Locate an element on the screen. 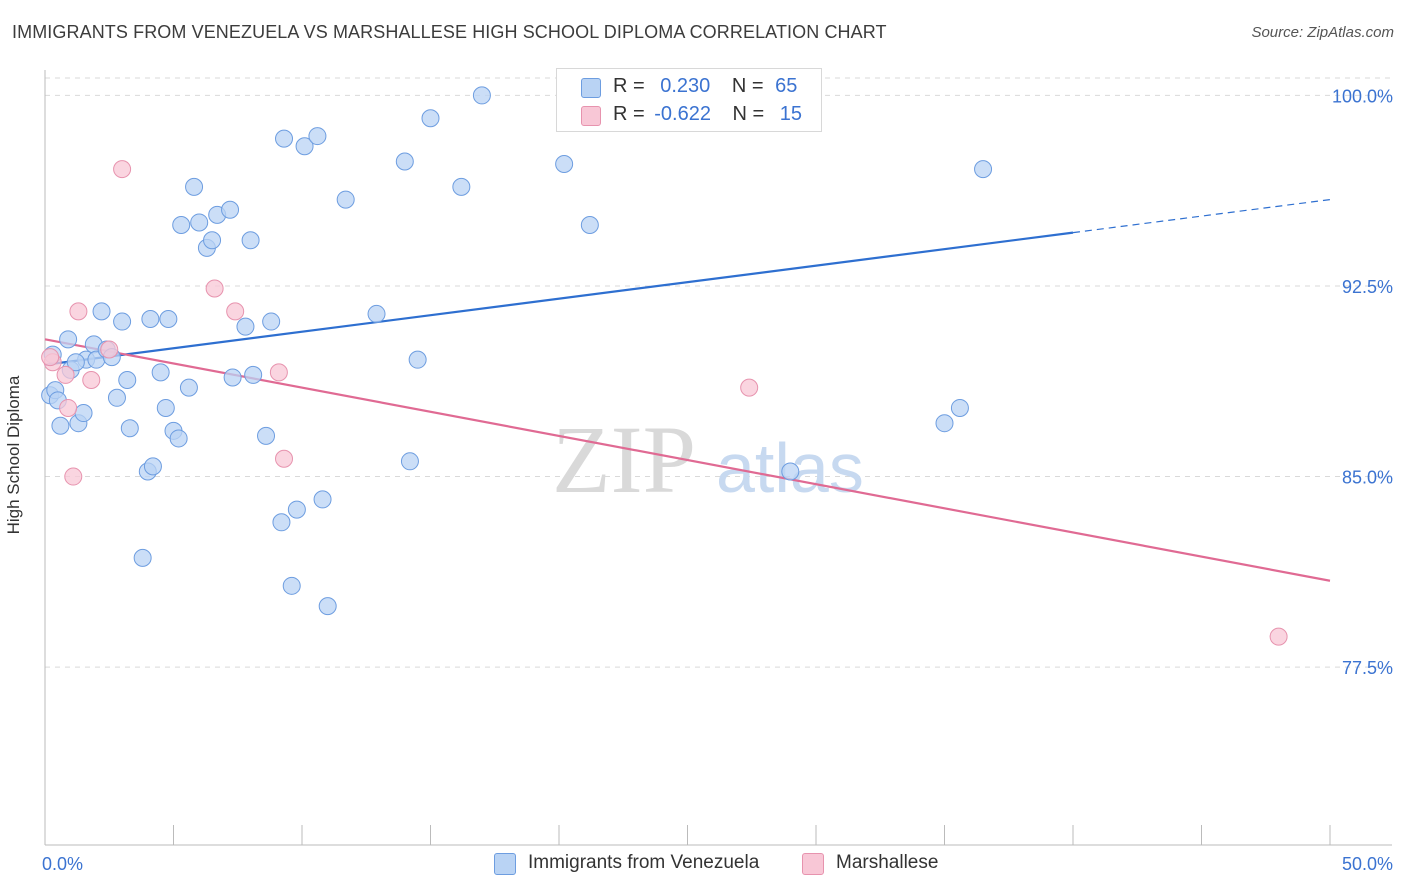 This screenshot has height=892, width=1406. y-tick-label: 100.0% is located at coordinates (1362, 96).